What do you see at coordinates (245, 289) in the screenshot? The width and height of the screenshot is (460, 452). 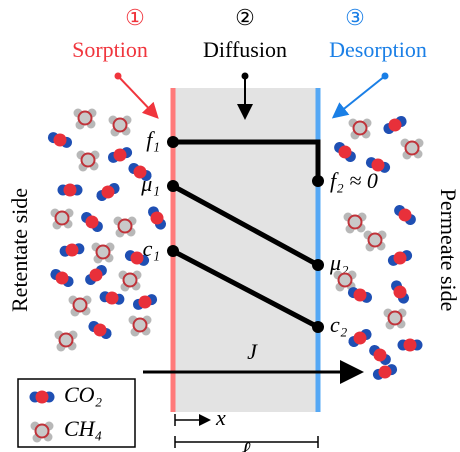 I see `concentration-profile` at bounding box center [245, 289].